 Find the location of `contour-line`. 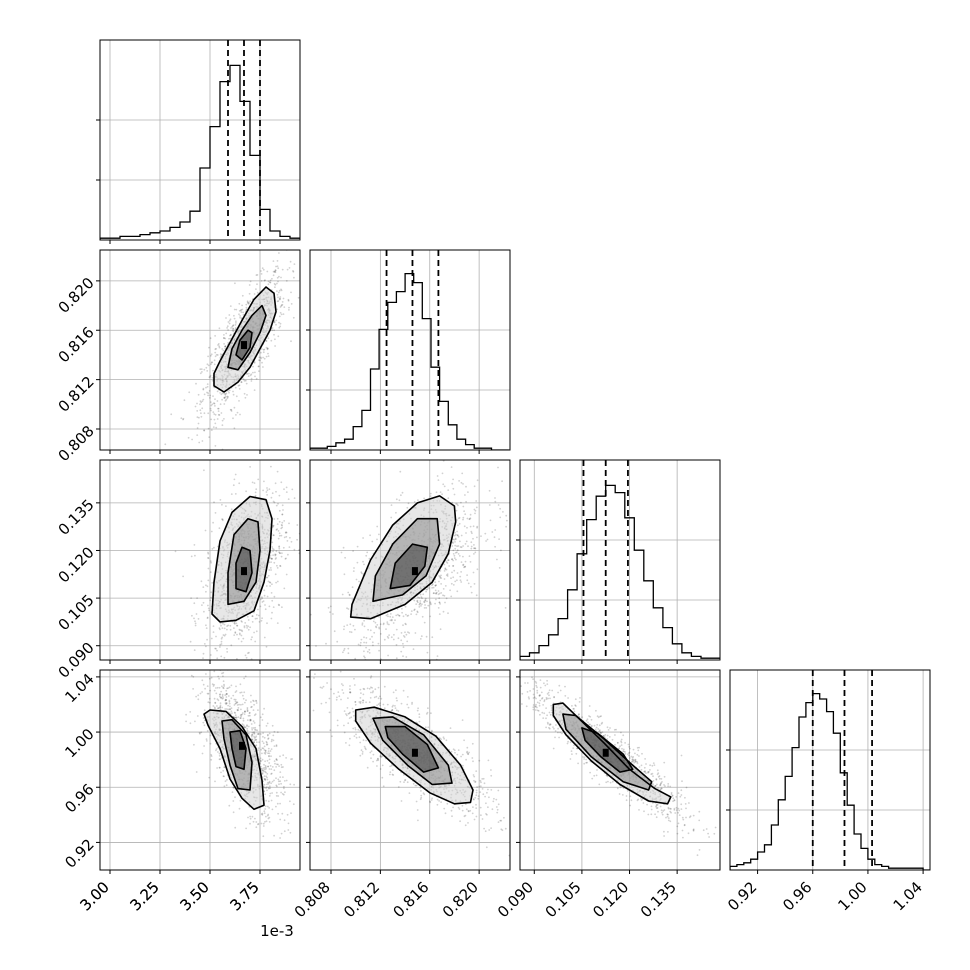

contour-line is located at coordinates (234, 760).